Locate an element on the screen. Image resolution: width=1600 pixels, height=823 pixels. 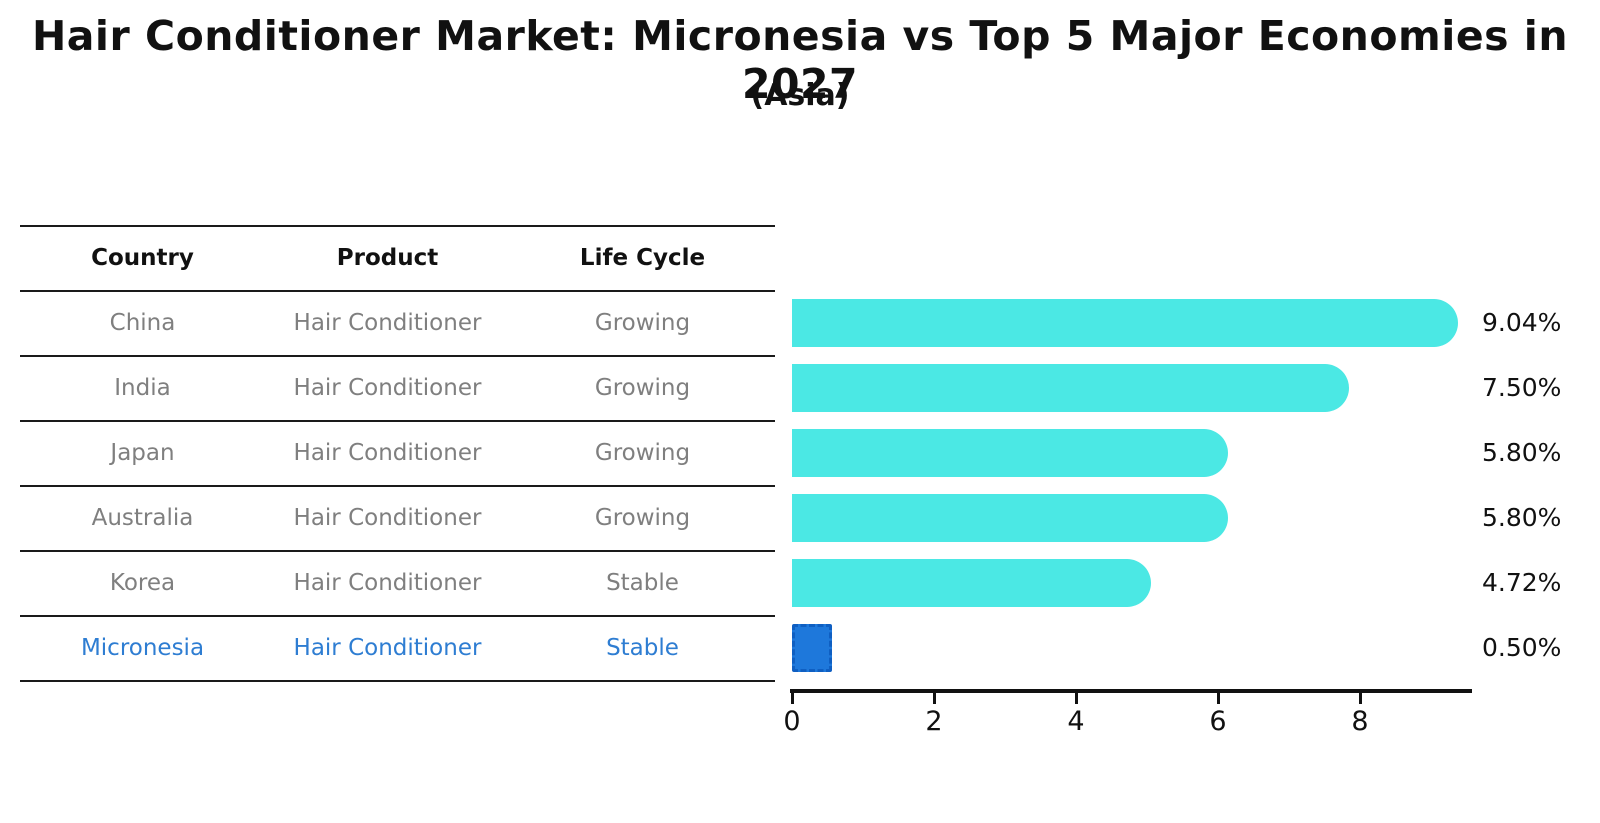
bar-china is located at coordinates (1125, 323).